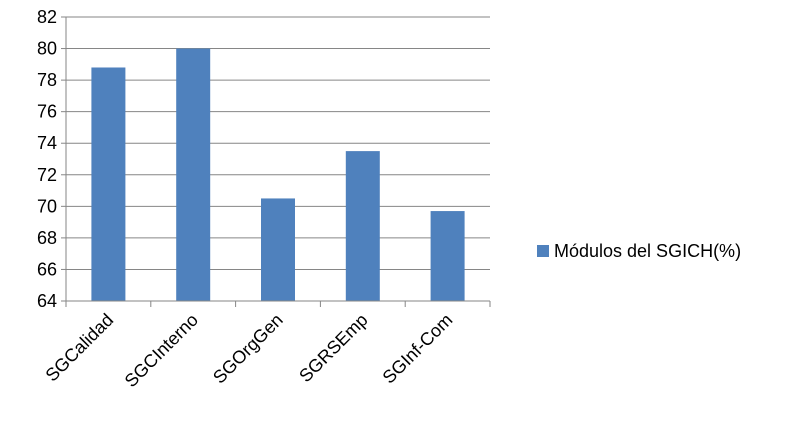 This screenshot has height=428, width=799. What do you see at coordinates (161, 350) in the screenshot?
I see `x-tick-label: SGCInterno` at bounding box center [161, 350].